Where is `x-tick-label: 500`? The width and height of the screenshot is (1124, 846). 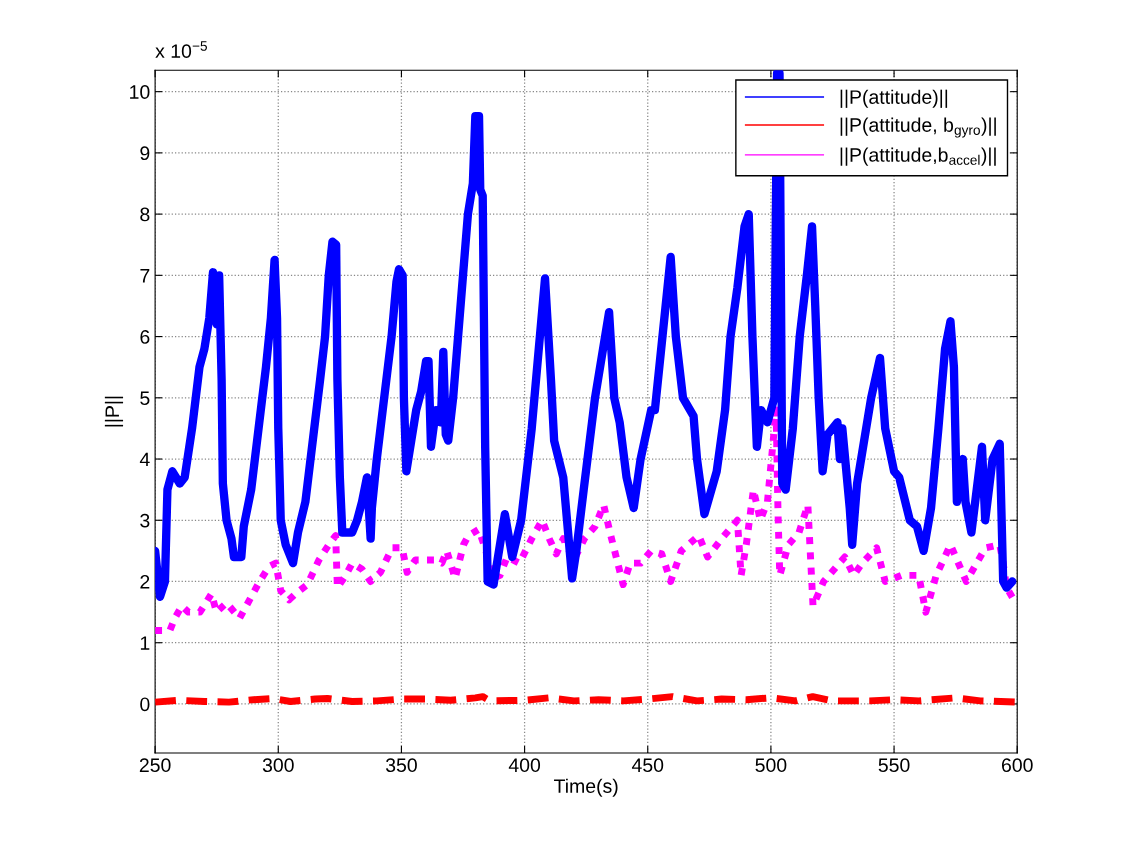 x-tick-label: 500 is located at coordinates (771, 765).